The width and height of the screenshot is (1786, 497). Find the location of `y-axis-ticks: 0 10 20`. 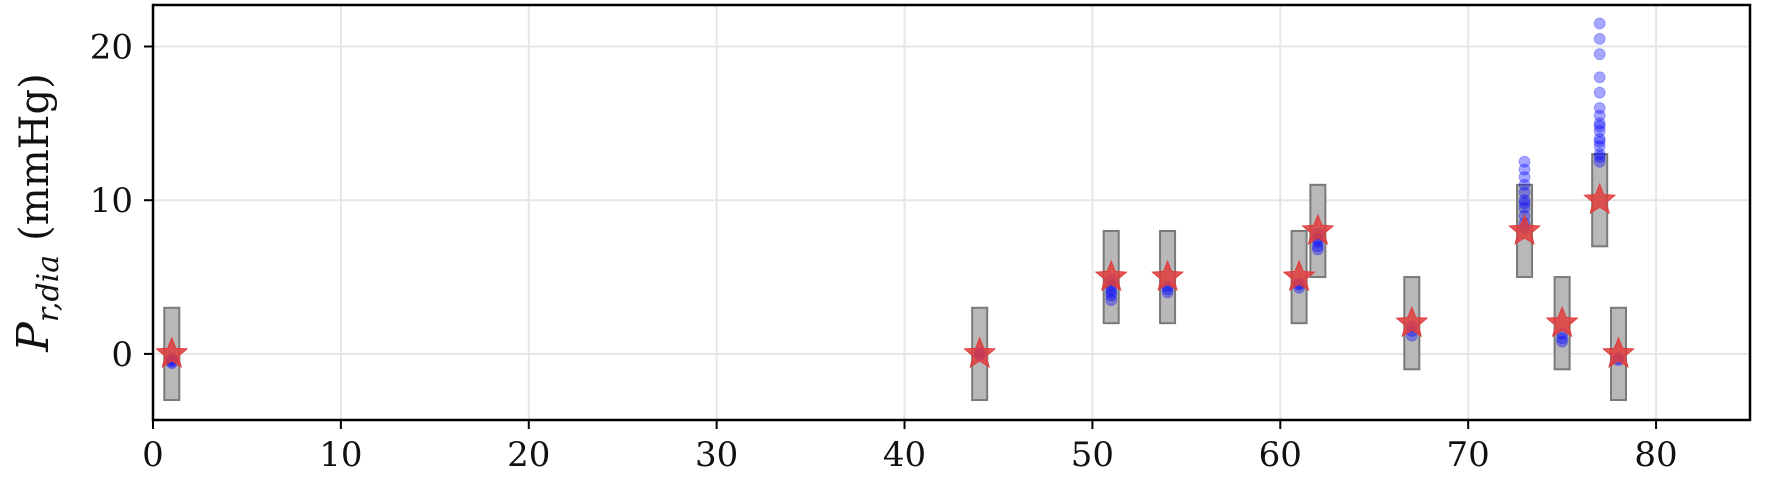

y-axis-ticks: 0 10 20 is located at coordinates (121, 201).